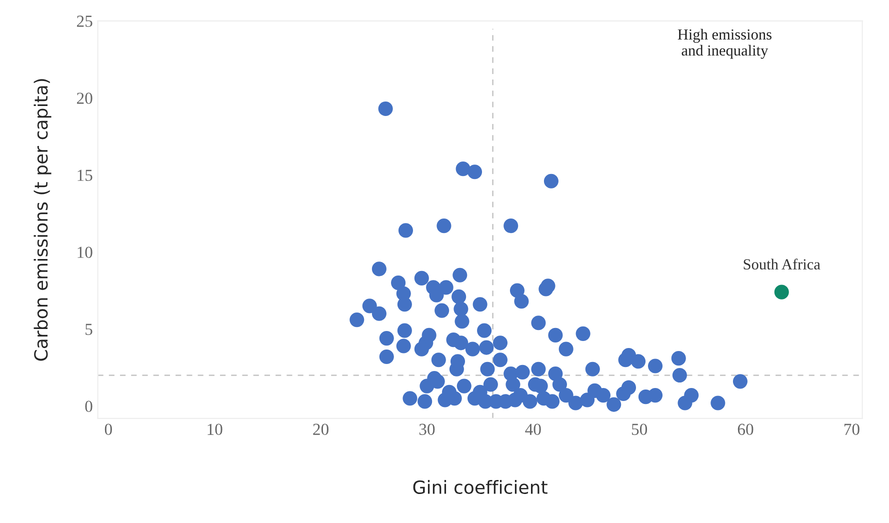 Image resolution: width=889 pixels, height=523 pixels. I want to click on x-tick-label: 10, so click(215, 429).